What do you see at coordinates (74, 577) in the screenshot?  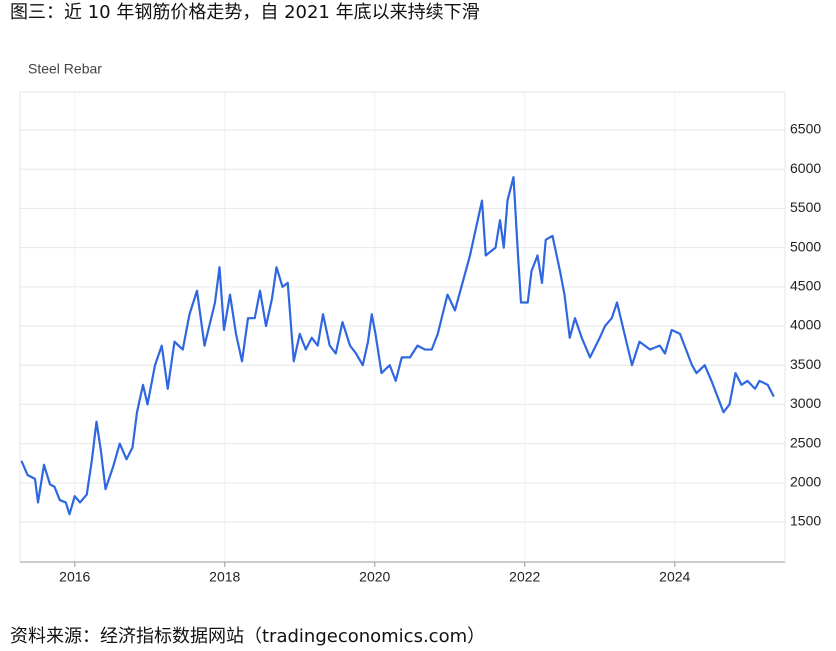 I see `x-tick-label: 2016` at bounding box center [74, 577].